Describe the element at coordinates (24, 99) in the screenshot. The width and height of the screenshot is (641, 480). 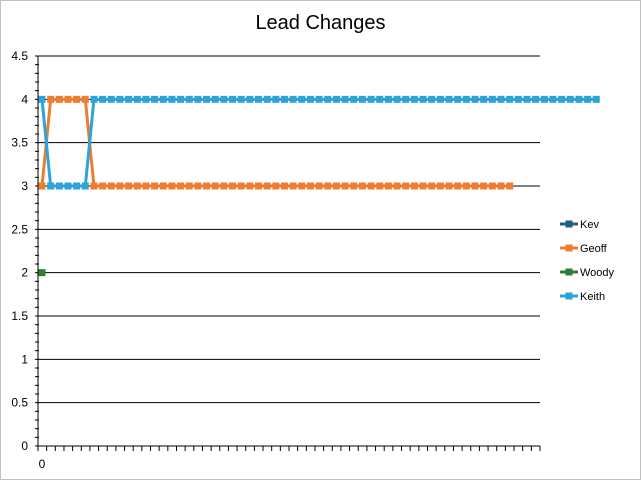
I see `y-tick-label: 4` at that location.